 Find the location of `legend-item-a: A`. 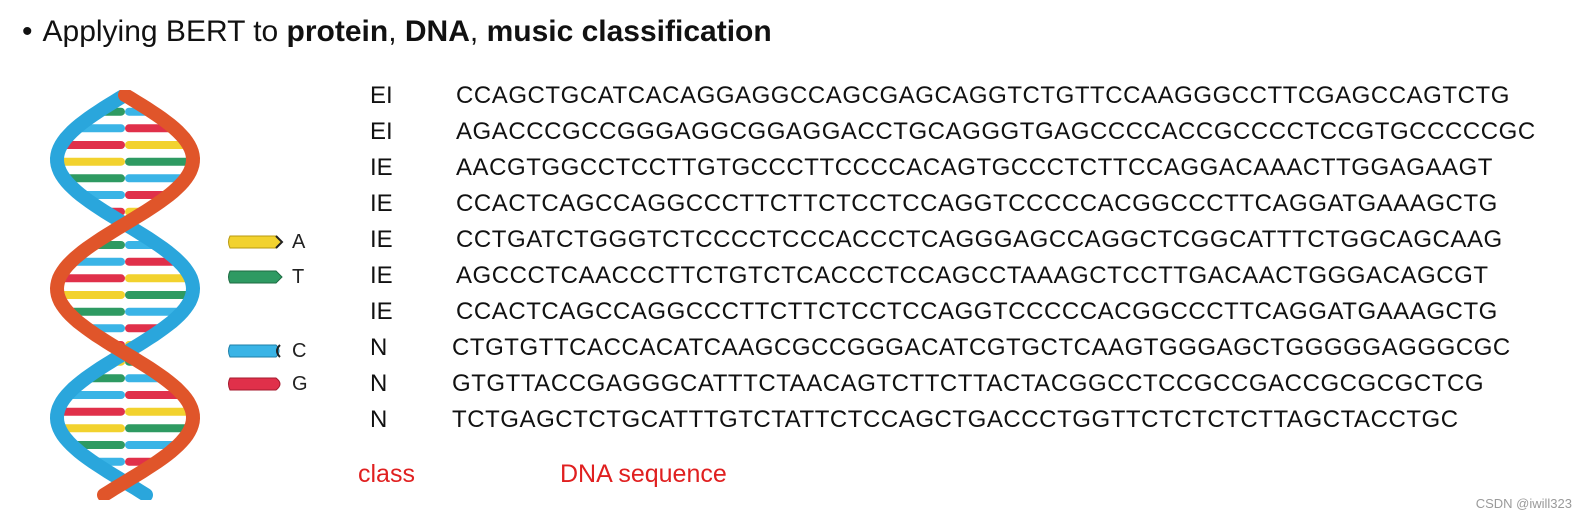

legend-item-a: A is located at coordinates (266, 241).